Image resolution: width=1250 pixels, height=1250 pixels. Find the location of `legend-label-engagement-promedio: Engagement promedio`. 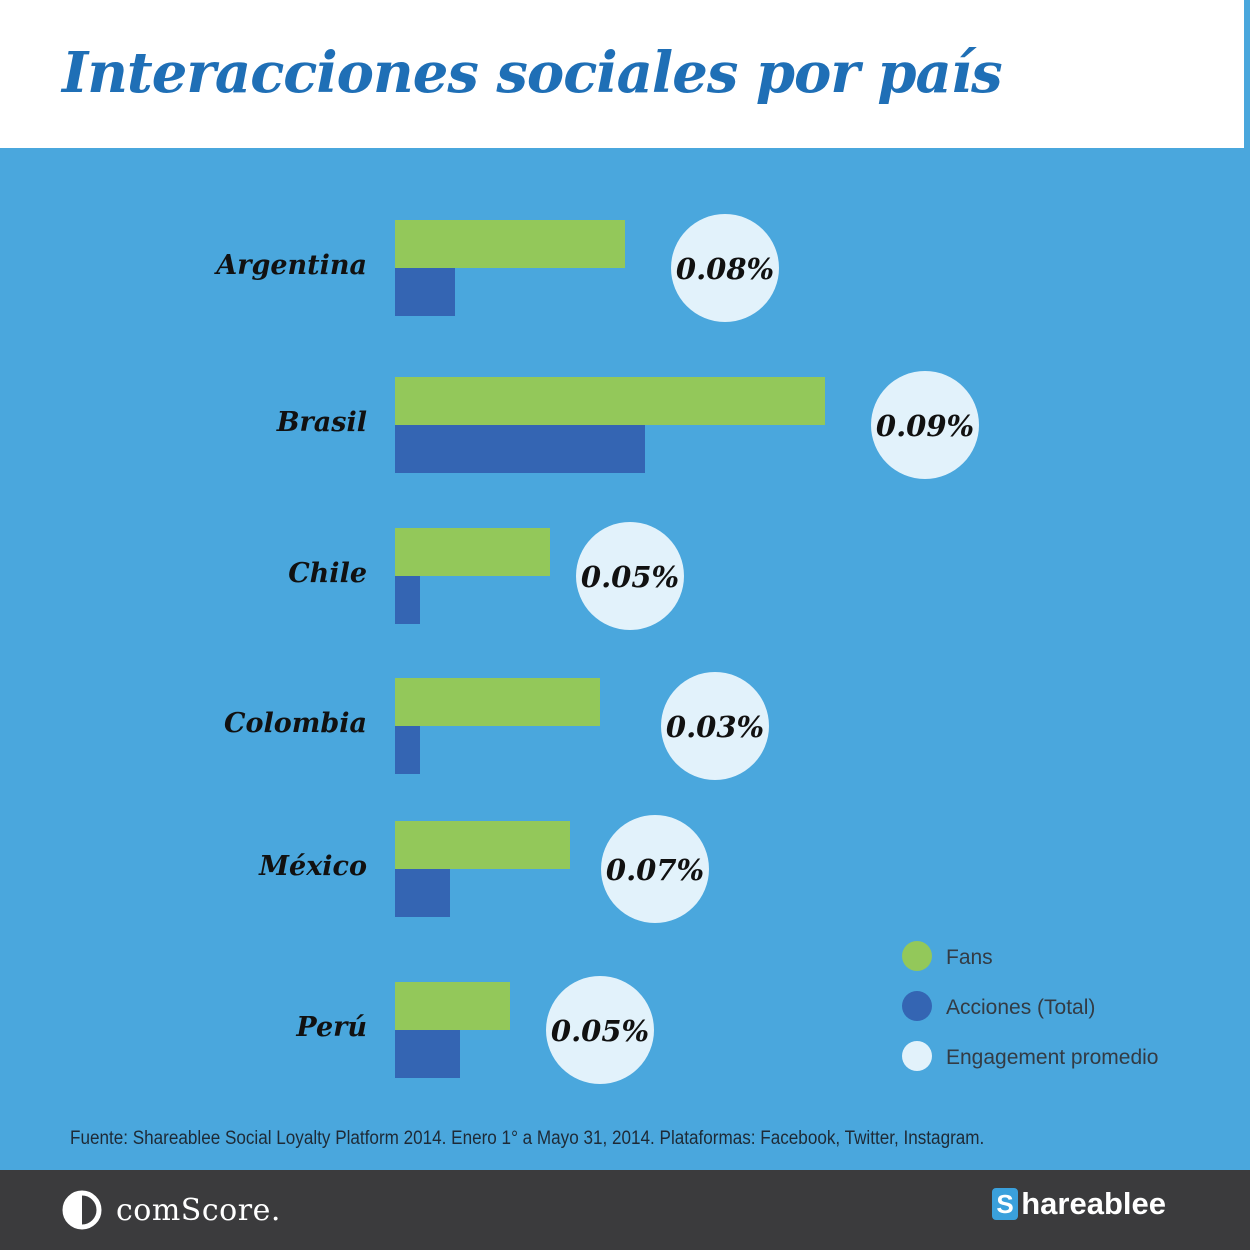

legend-label-engagement-promedio: Engagement promedio is located at coordinates (1052, 1057).